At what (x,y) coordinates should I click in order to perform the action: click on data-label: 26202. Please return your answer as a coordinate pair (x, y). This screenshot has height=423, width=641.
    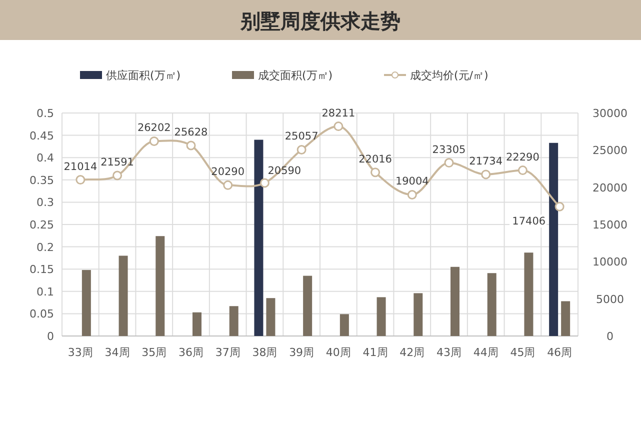
    Looking at the image, I should click on (154, 128).